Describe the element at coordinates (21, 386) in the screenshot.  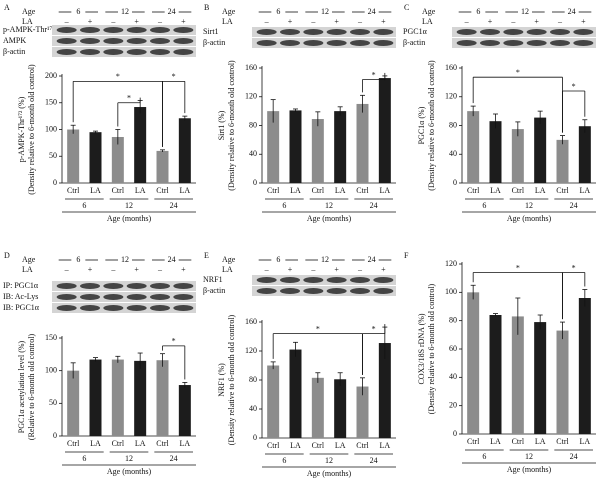
I see `y-label: PGC1α acetylation level (%)` at that location.